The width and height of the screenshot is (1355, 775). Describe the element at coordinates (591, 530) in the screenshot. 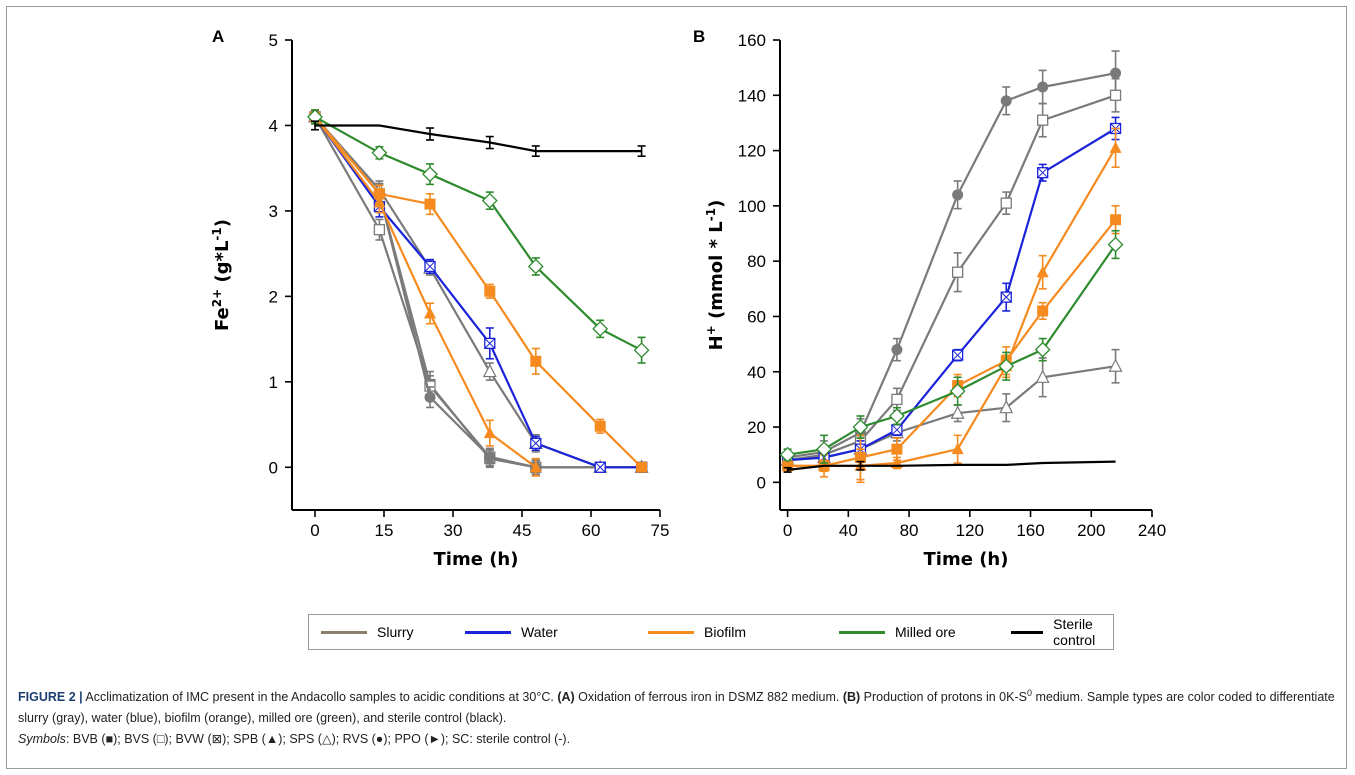

I see `x-tick-label: 60` at that location.